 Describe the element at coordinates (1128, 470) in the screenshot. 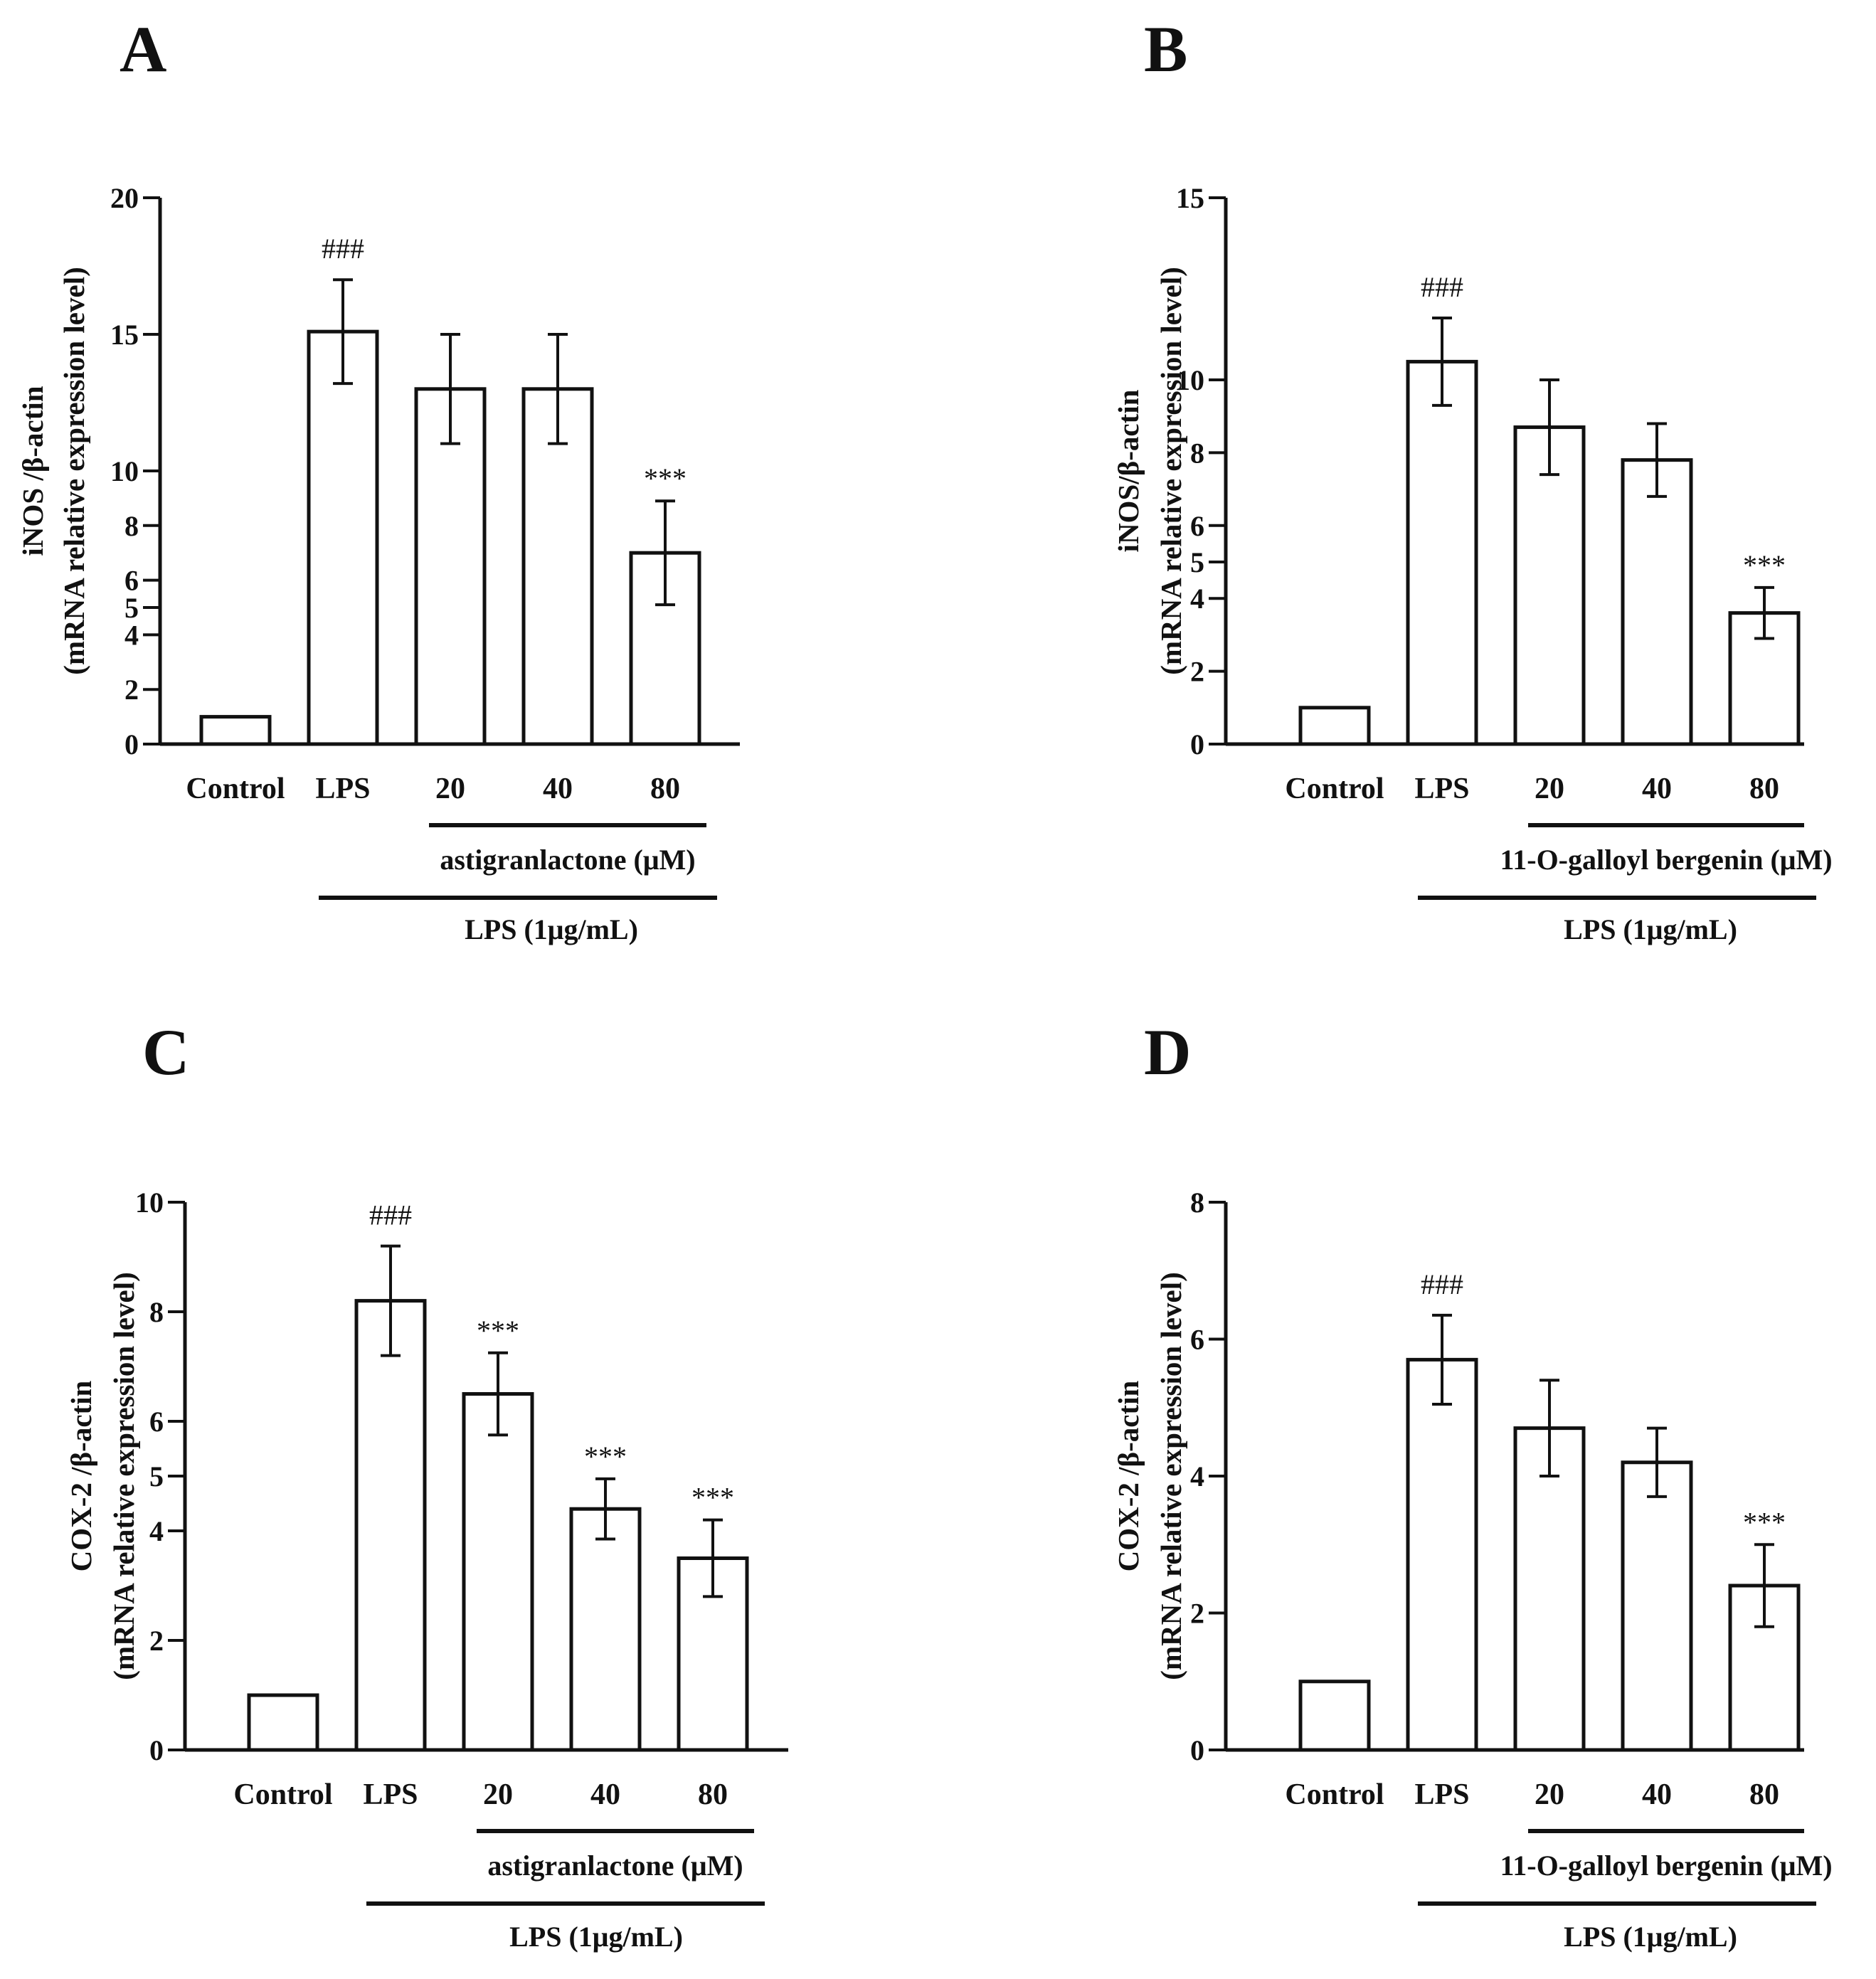

I see `y-axis-label: iNOS/β-actin` at that location.